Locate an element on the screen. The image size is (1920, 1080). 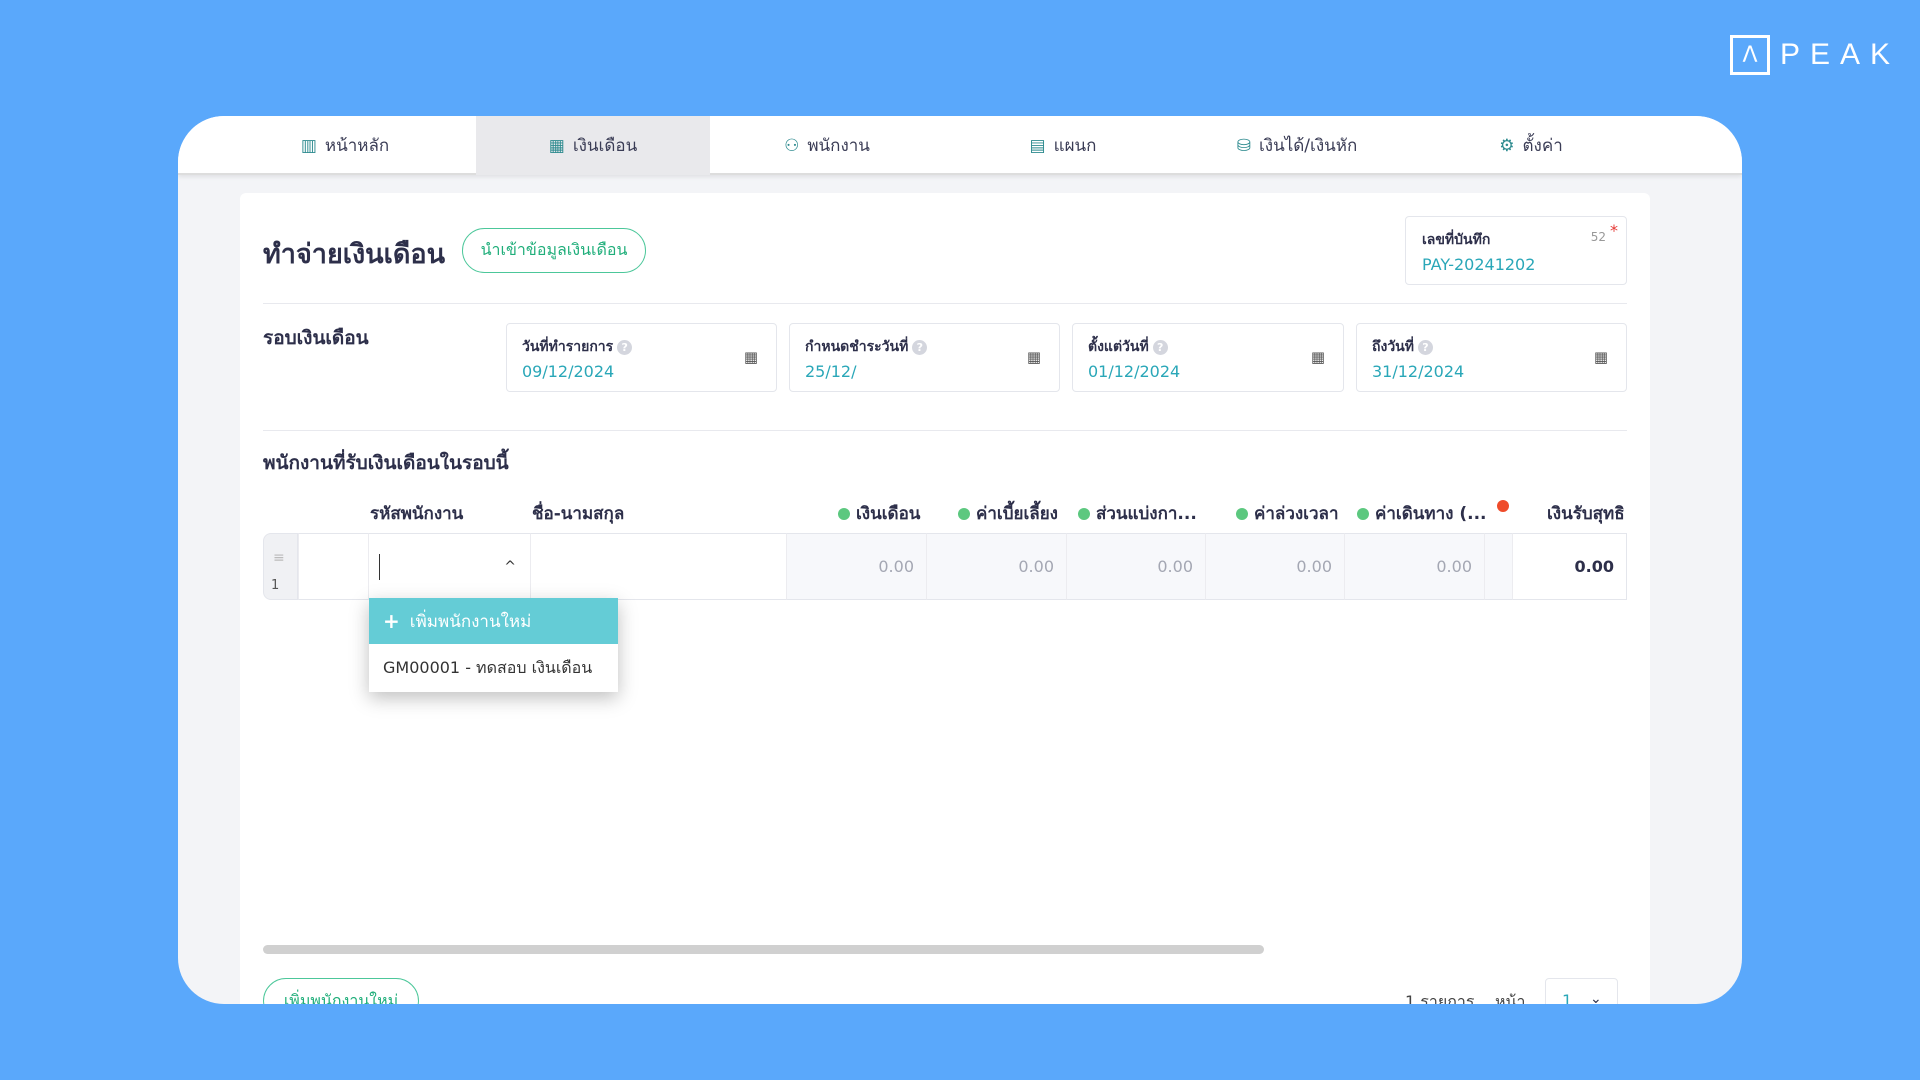
plus-icon: + is located at coordinates (391, 621).